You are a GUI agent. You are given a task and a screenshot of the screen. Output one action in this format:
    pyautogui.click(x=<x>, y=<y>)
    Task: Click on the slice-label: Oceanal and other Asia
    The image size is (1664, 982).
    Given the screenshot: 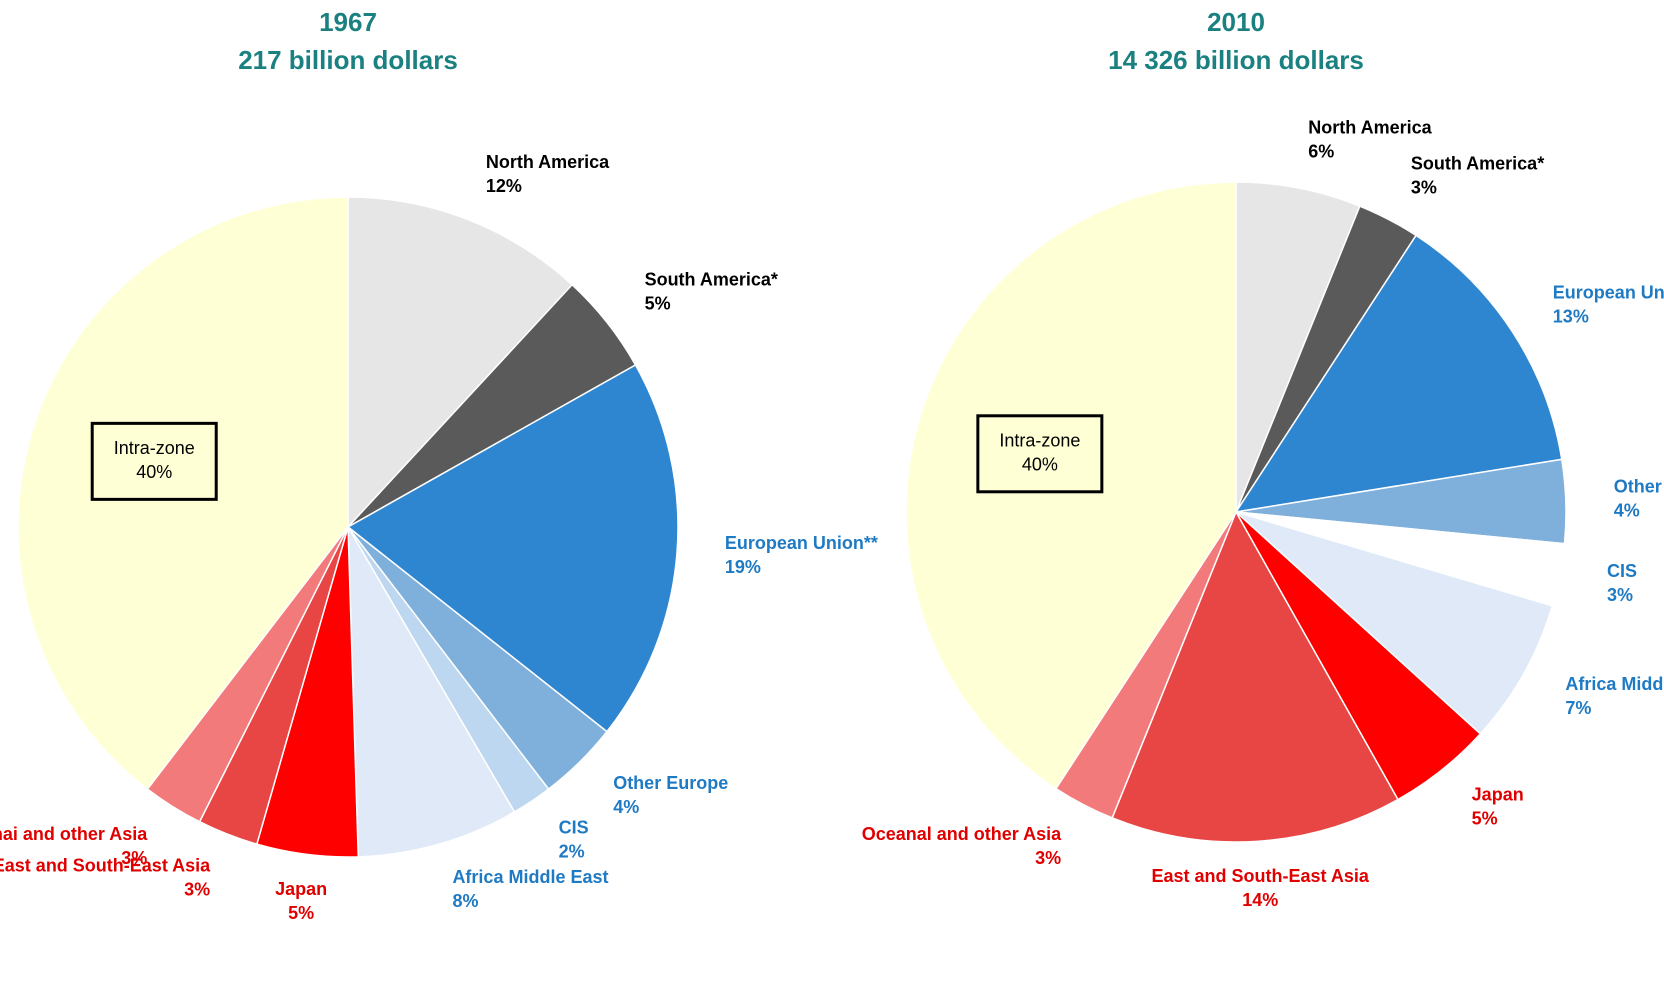 What is the action you would take?
    pyautogui.click(x=962, y=834)
    